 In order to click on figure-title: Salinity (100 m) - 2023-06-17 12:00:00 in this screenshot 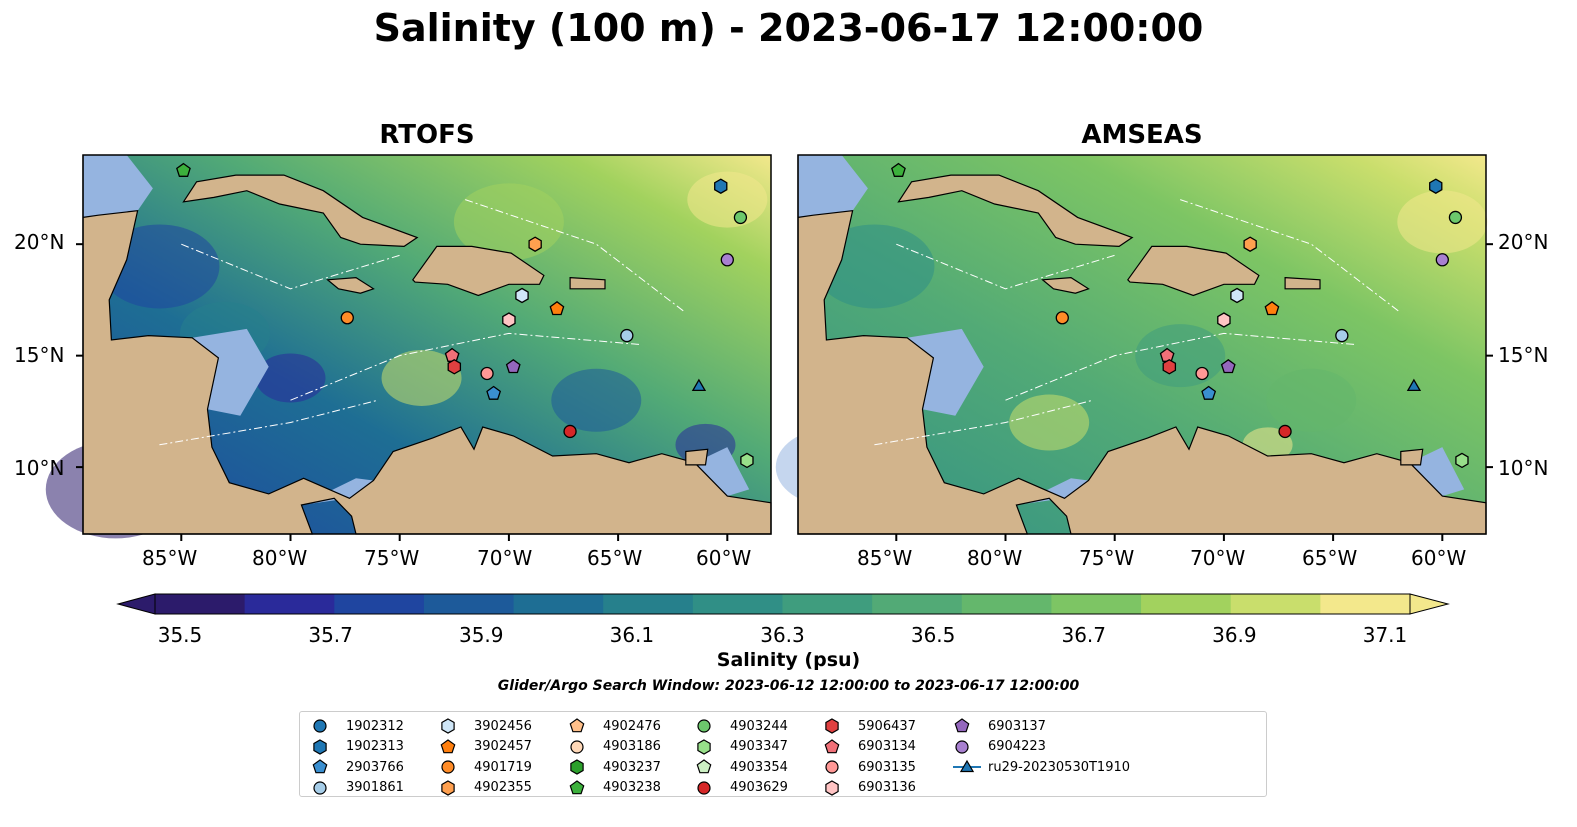, I will do `click(788, 28)`.